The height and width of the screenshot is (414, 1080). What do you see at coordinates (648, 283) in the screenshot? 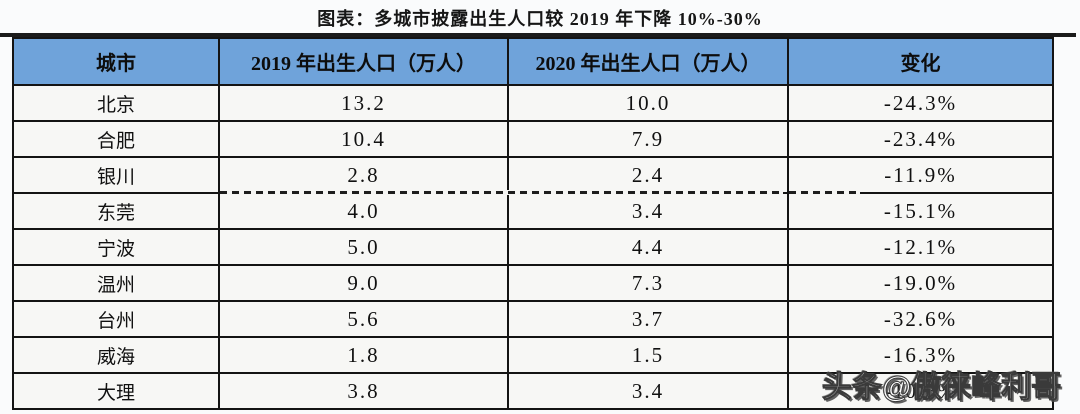
I see `cell-2020: 7.3` at bounding box center [648, 283].